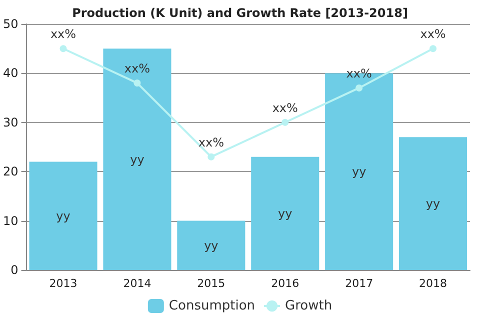 Image resolution: width=480 pixels, height=320 pixels. Describe the element at coordinates (10, 221) in the screenshot. I see `y-tick-label: 10` at that location.